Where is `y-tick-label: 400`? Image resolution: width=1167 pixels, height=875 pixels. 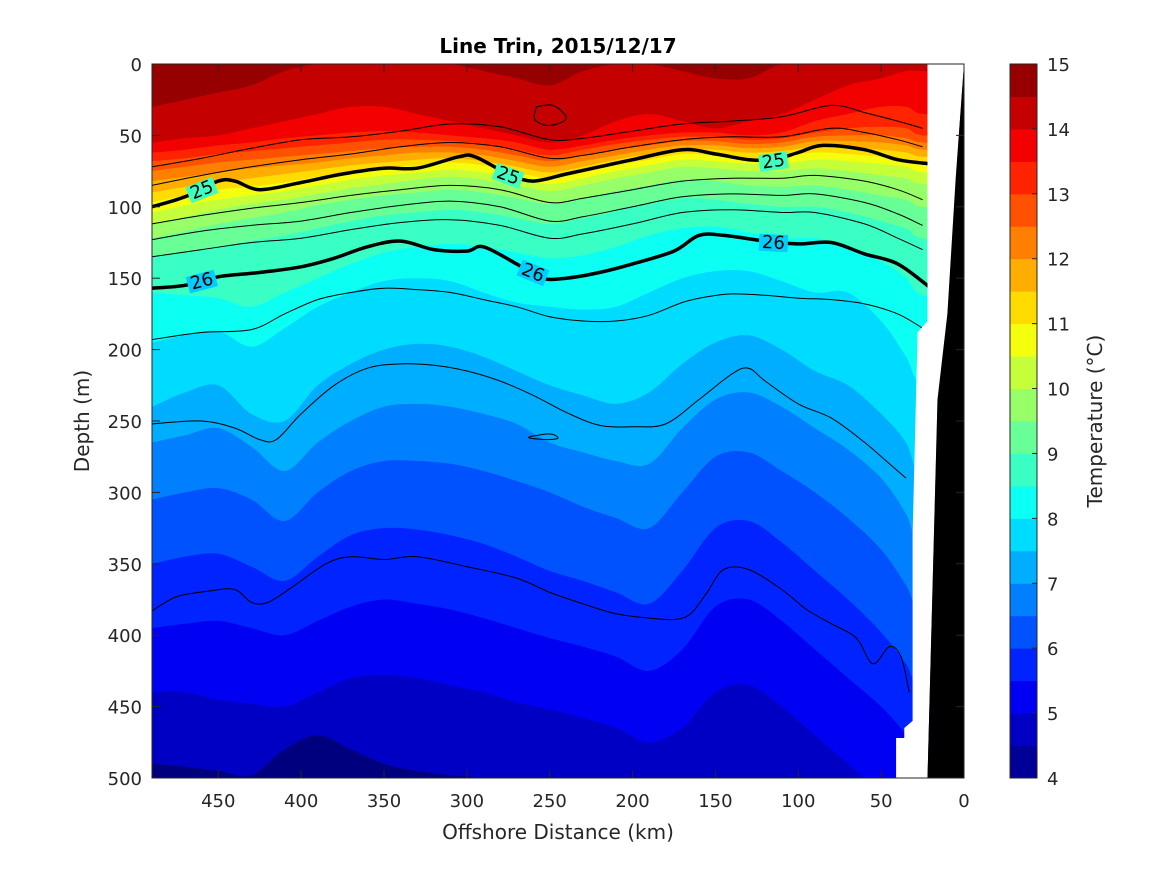 y-tick-label: 400 is located at coordinates (125, 636).